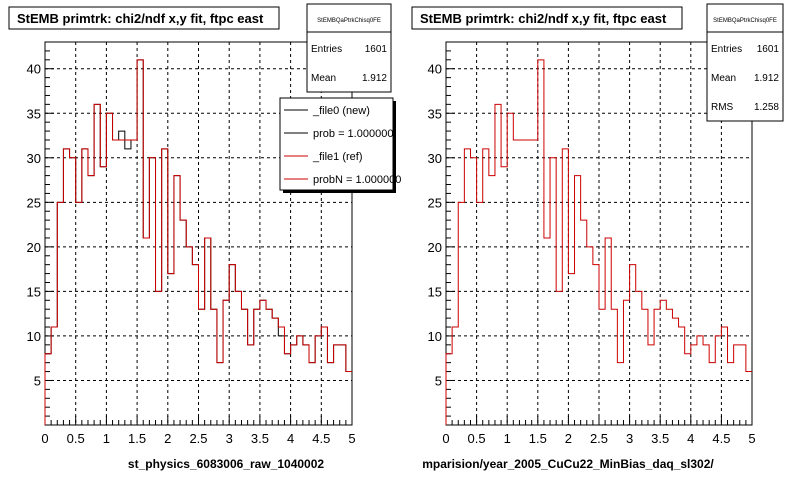  Describe the element at coordinates (722, 107) in the screenshot. I see `stats-label: RMS` at that location.